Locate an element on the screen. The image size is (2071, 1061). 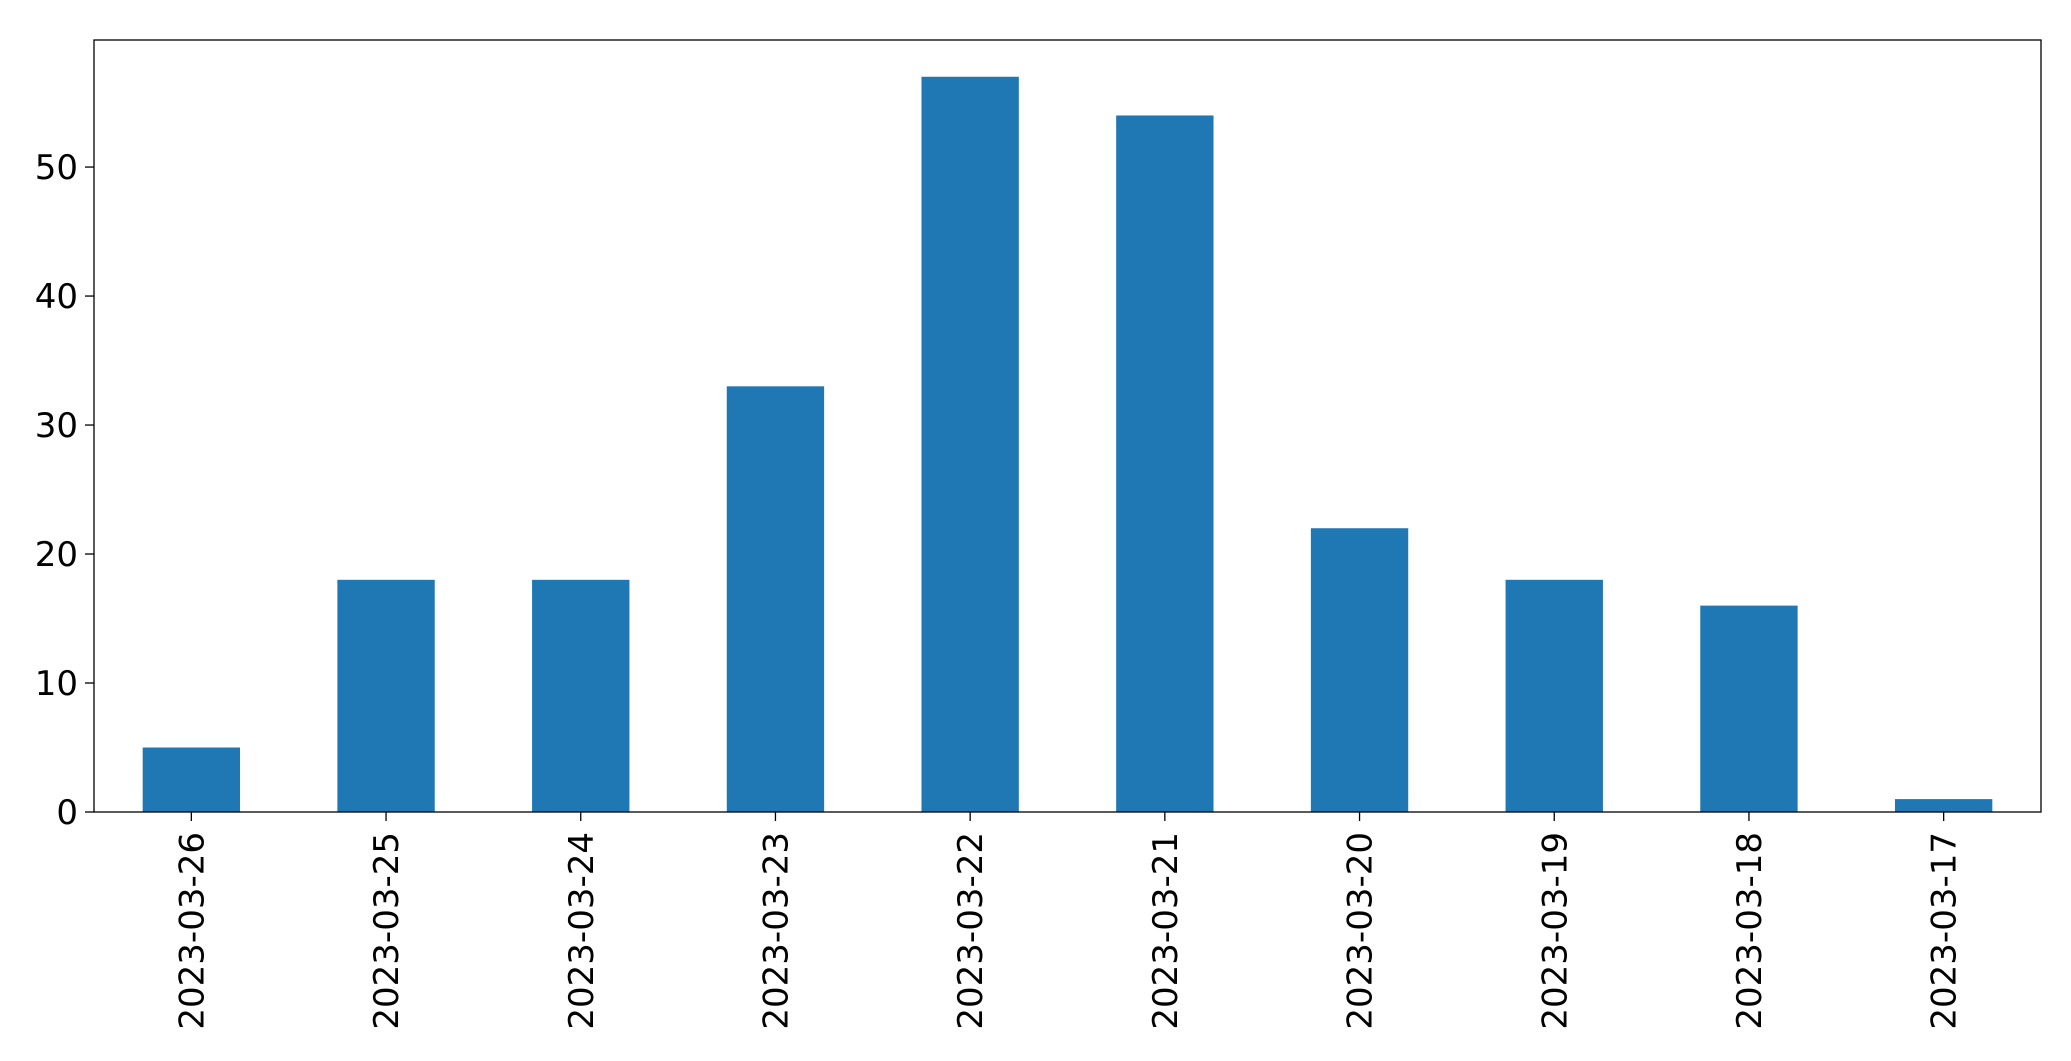
x-tick-label: 2023-03-21 is located at coordinates (1166, 931).